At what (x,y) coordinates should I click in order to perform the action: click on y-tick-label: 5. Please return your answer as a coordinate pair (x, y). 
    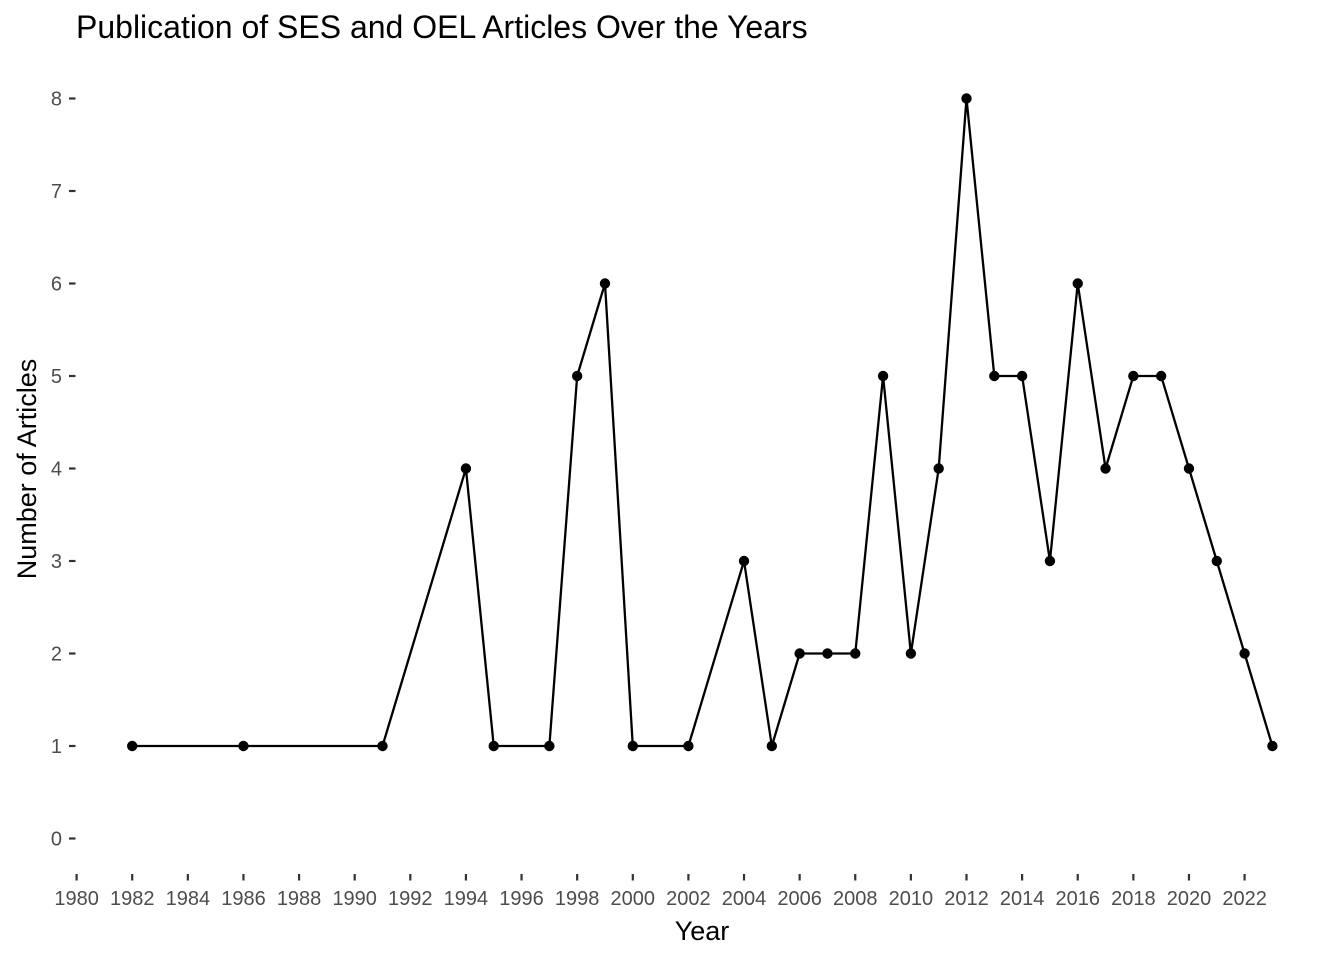
    Looking at the image, I should click on (56, 377).